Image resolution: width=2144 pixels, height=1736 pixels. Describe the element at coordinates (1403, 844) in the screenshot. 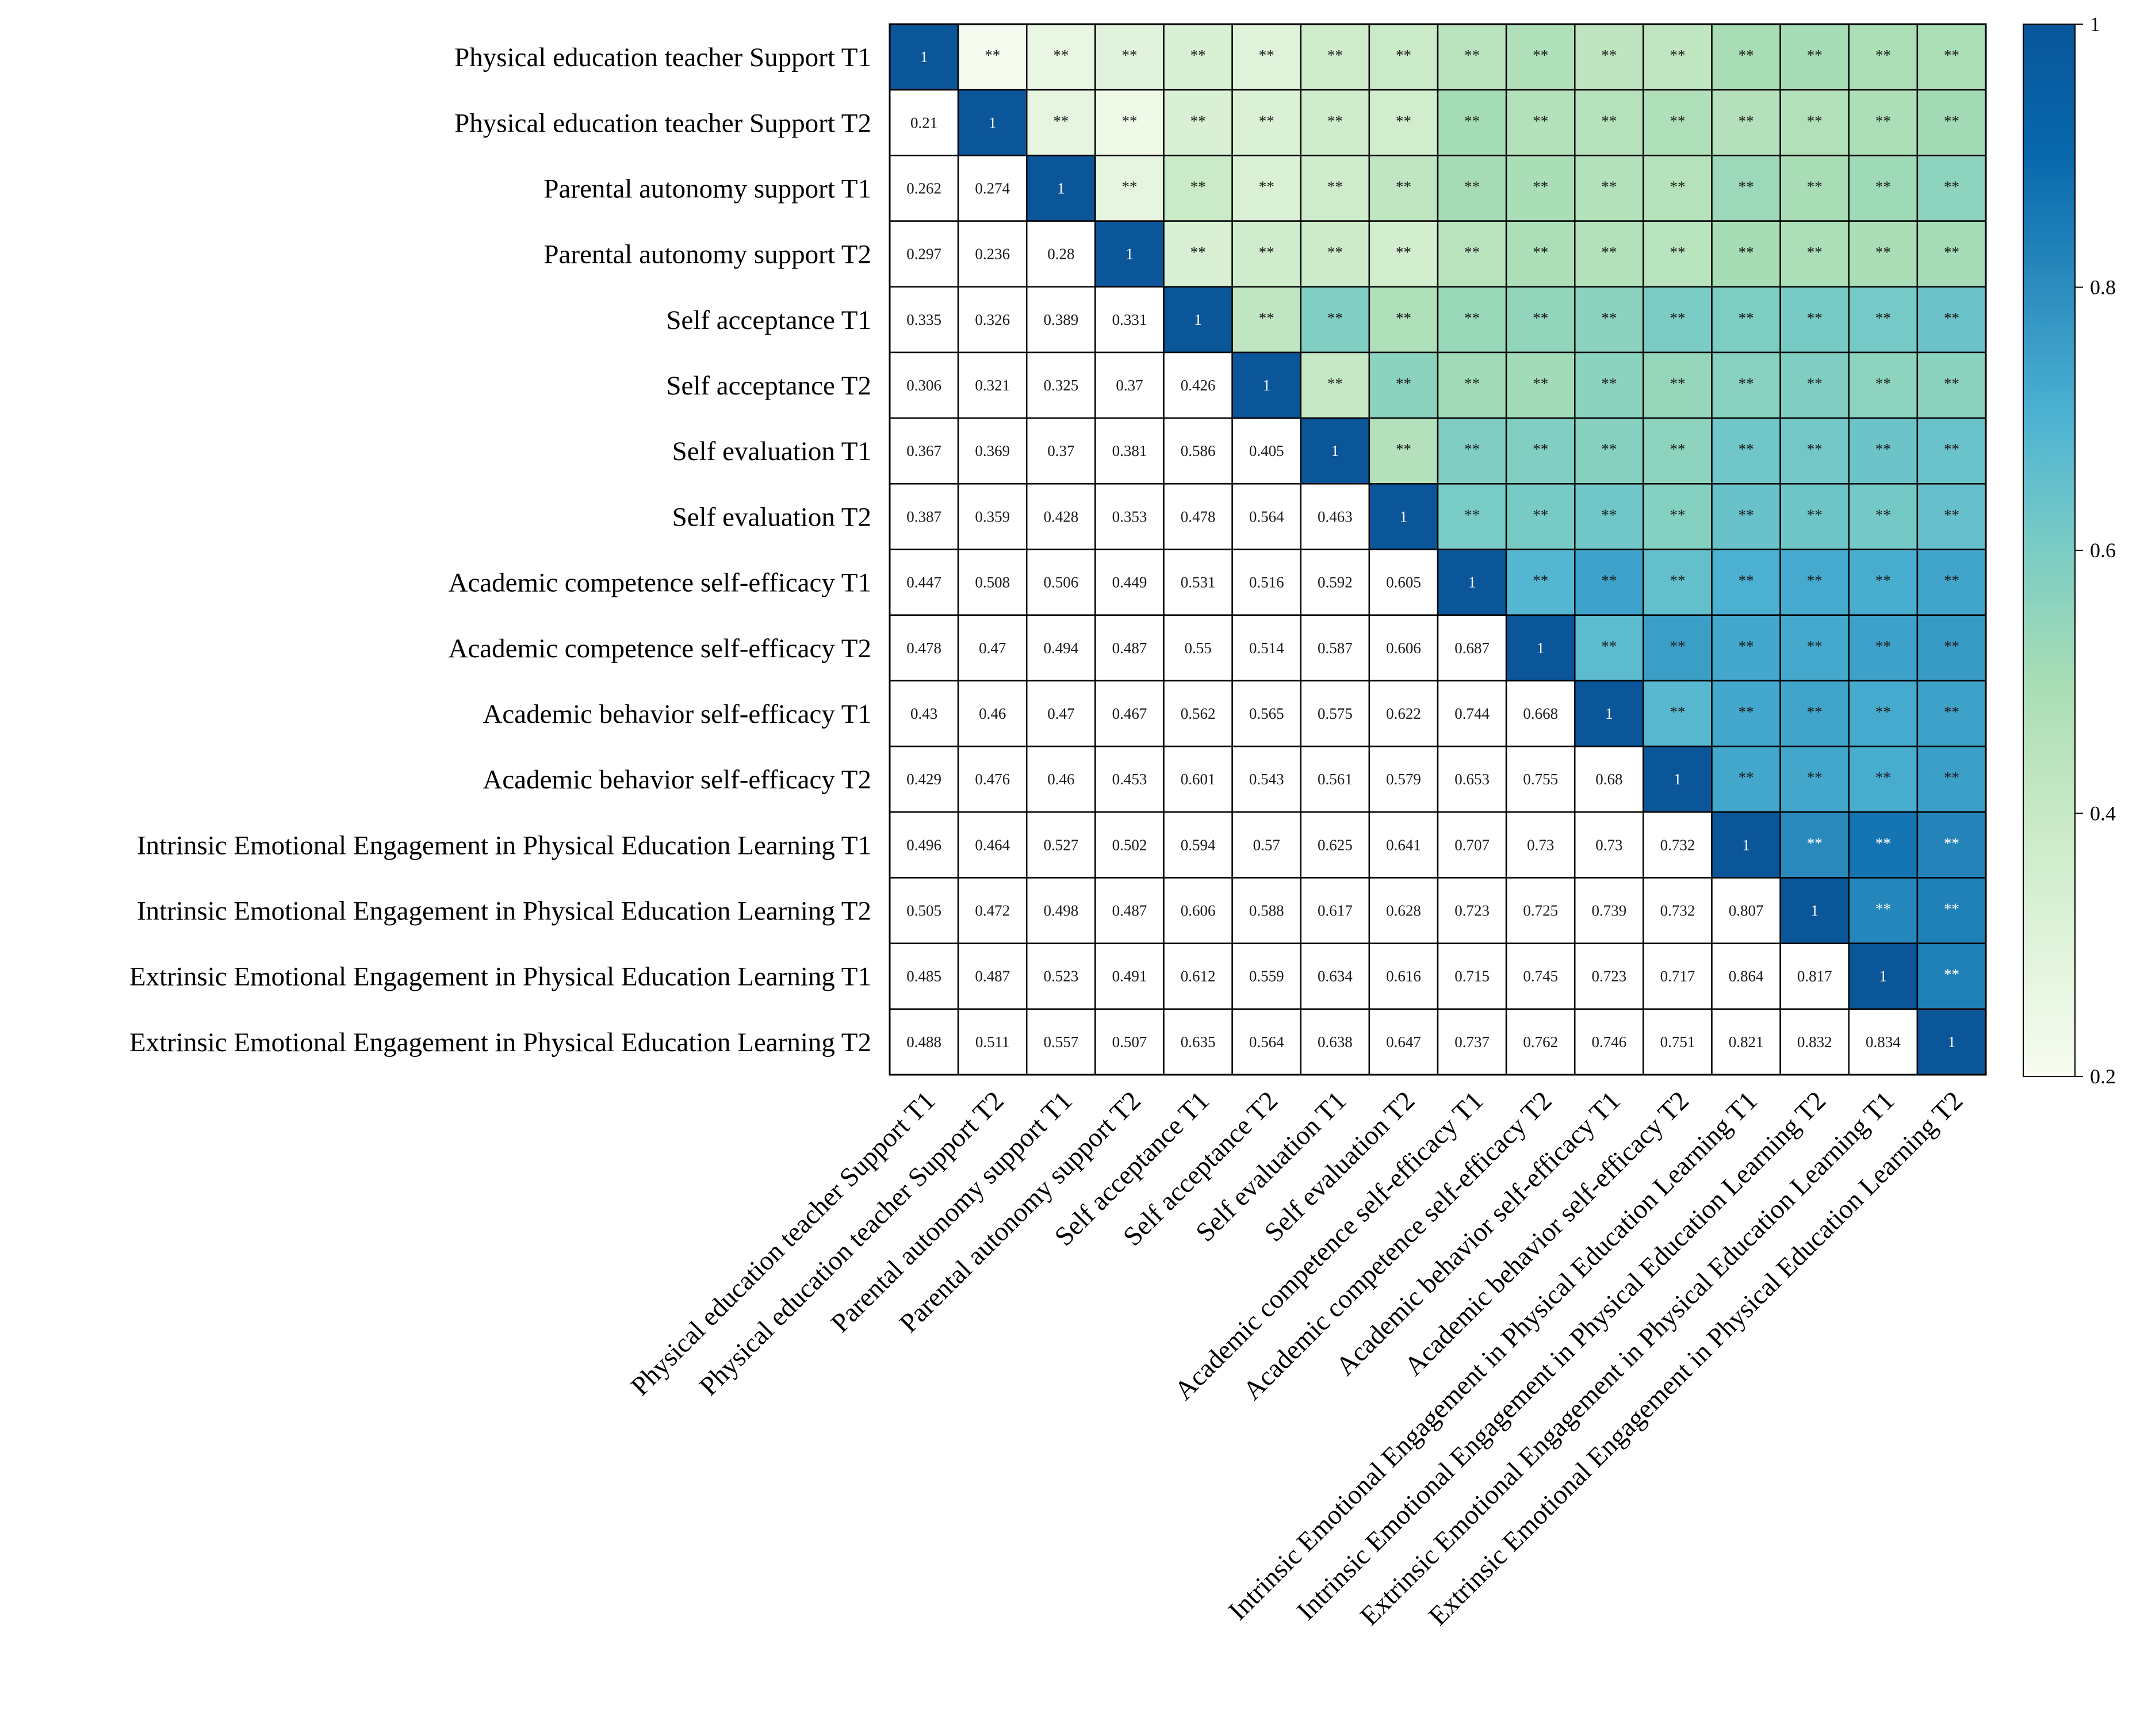

I see `cell-label-13-8: 0.641` at that location.